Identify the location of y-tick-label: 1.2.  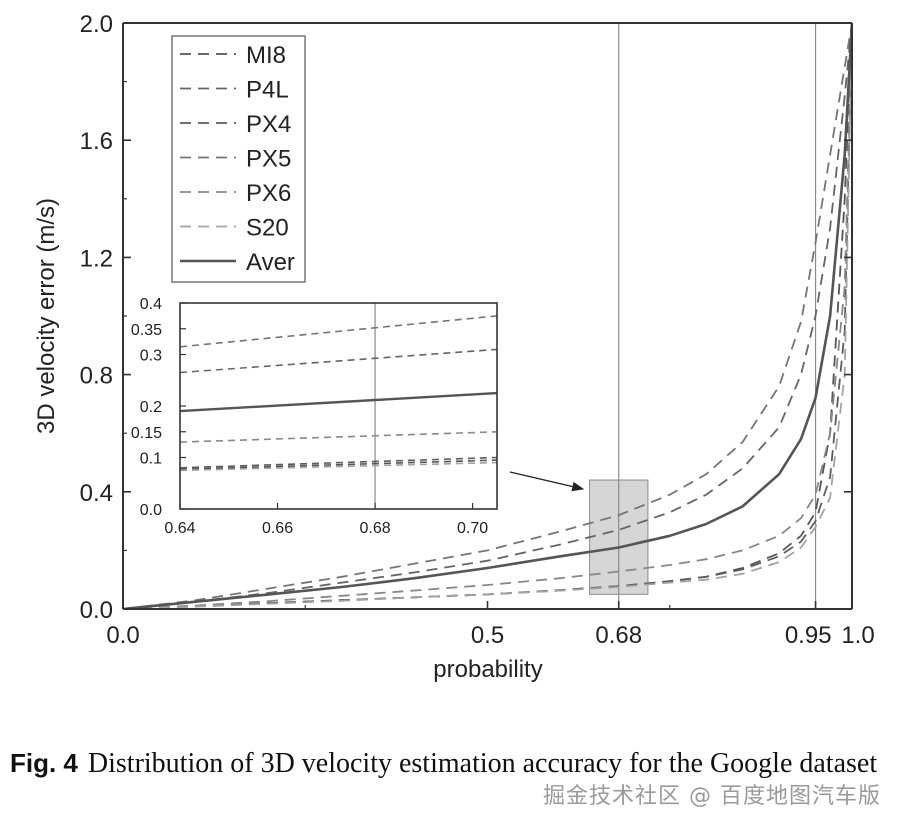
(96, 258).